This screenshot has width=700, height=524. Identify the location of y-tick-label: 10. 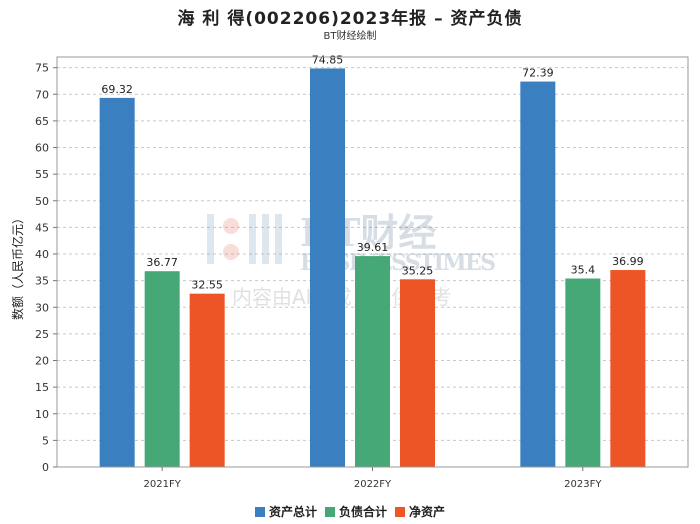
(42, 414).